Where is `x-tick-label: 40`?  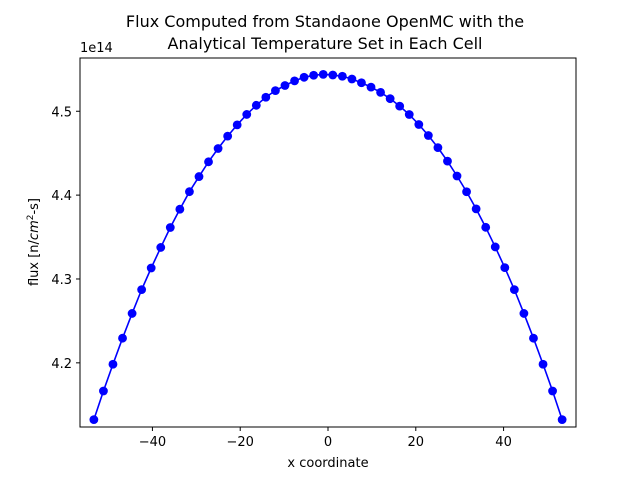 x-tick-label: 40 is located at coordinates (503, 442).